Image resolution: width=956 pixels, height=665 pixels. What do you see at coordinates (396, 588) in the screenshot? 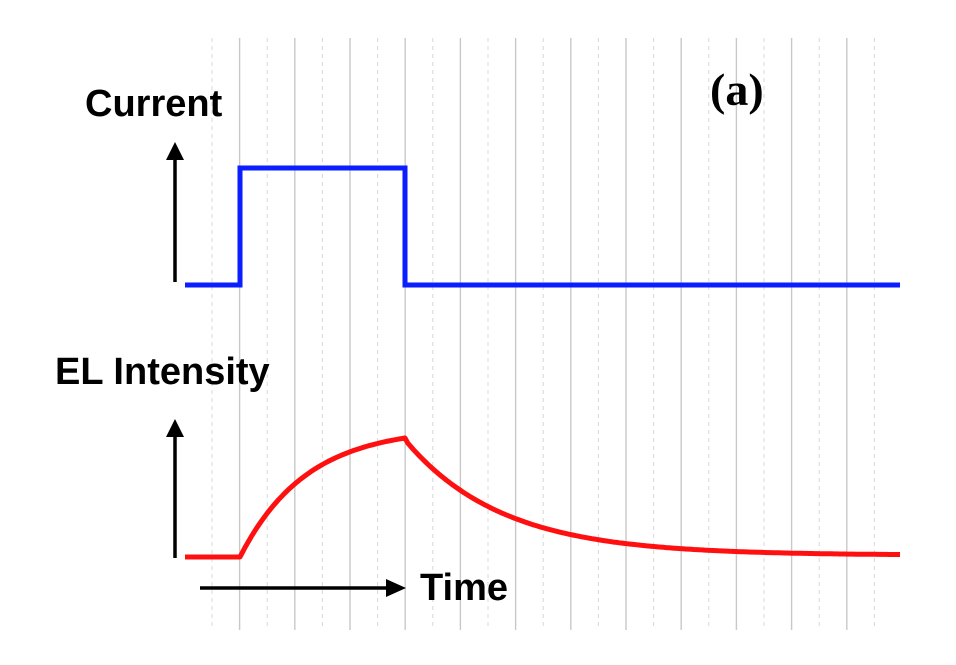
I see `time-arrowhead` at bounding box center [396, 588].